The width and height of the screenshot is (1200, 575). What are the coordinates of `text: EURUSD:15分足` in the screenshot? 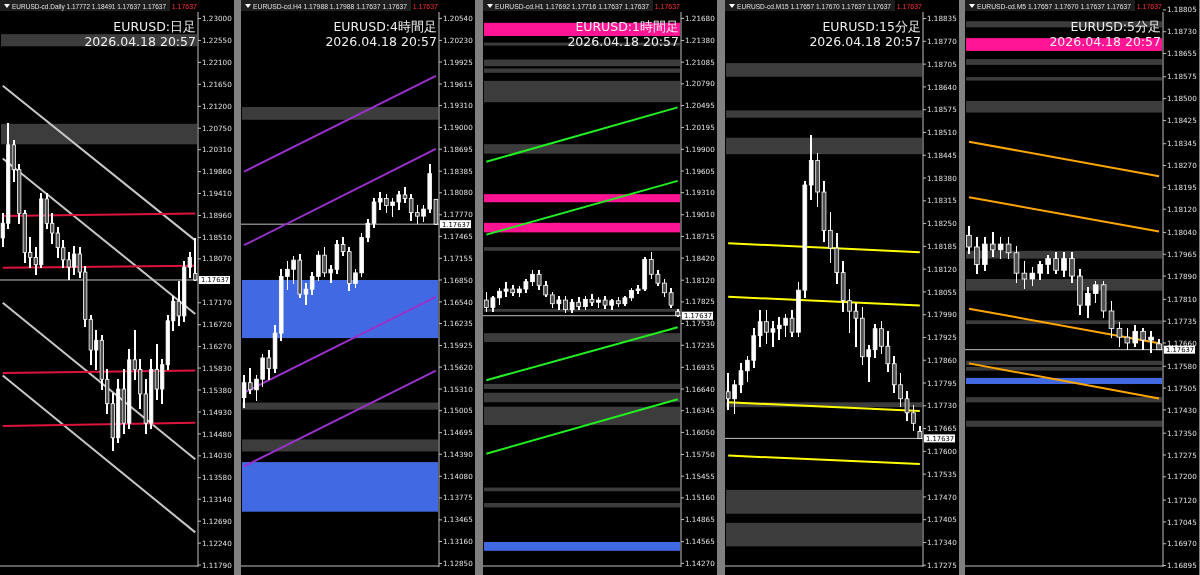 It's located at (871, 26).